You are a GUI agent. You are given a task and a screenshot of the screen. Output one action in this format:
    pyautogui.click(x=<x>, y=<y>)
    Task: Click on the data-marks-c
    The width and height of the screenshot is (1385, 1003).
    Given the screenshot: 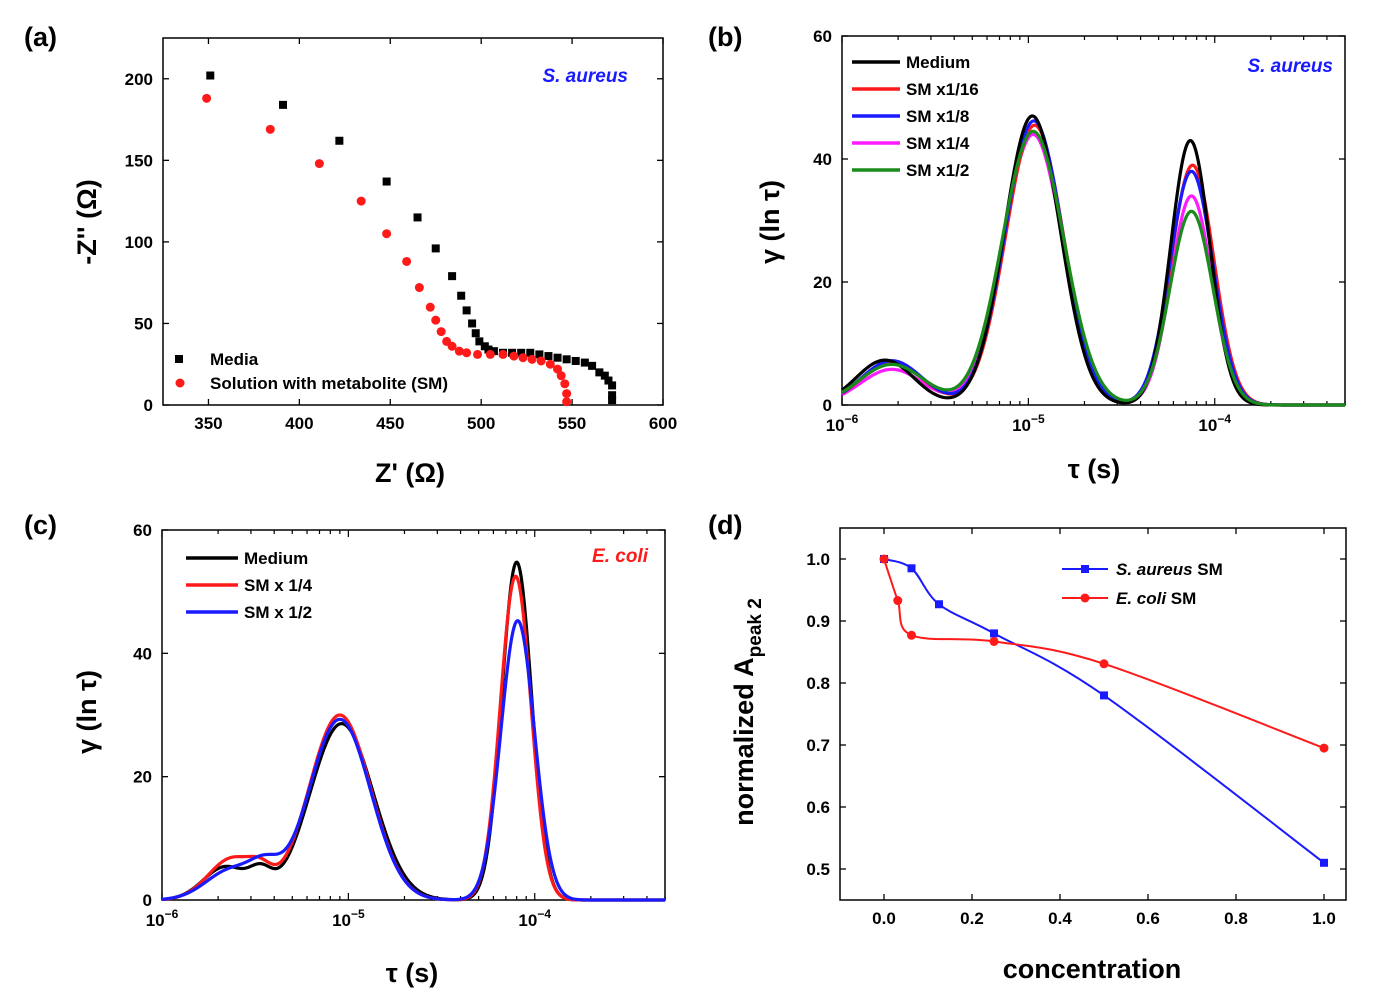 What is the action you would take?
    pyautogui.click(x=413, y=731)
    